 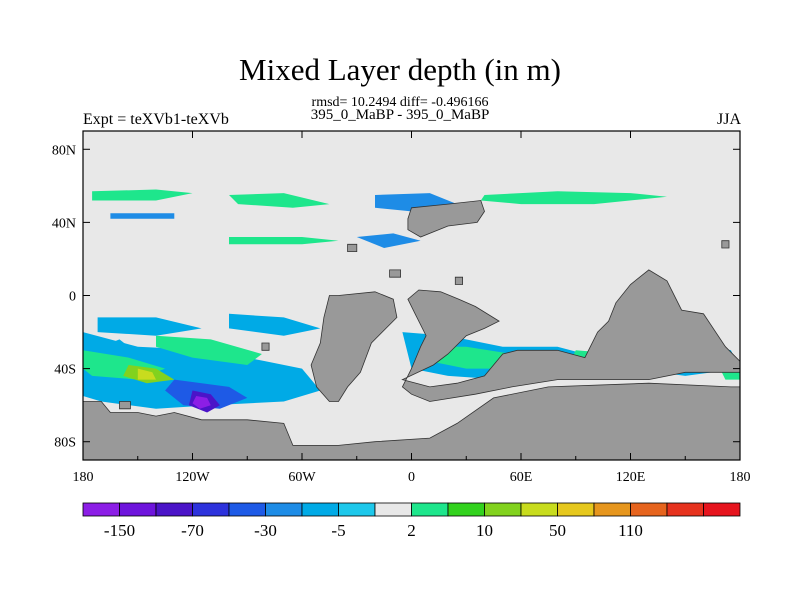 What do you see at coordinates (411, 530) in the screenshot?
I see `colorbar-label: 2` at bounding box center [411, 530].